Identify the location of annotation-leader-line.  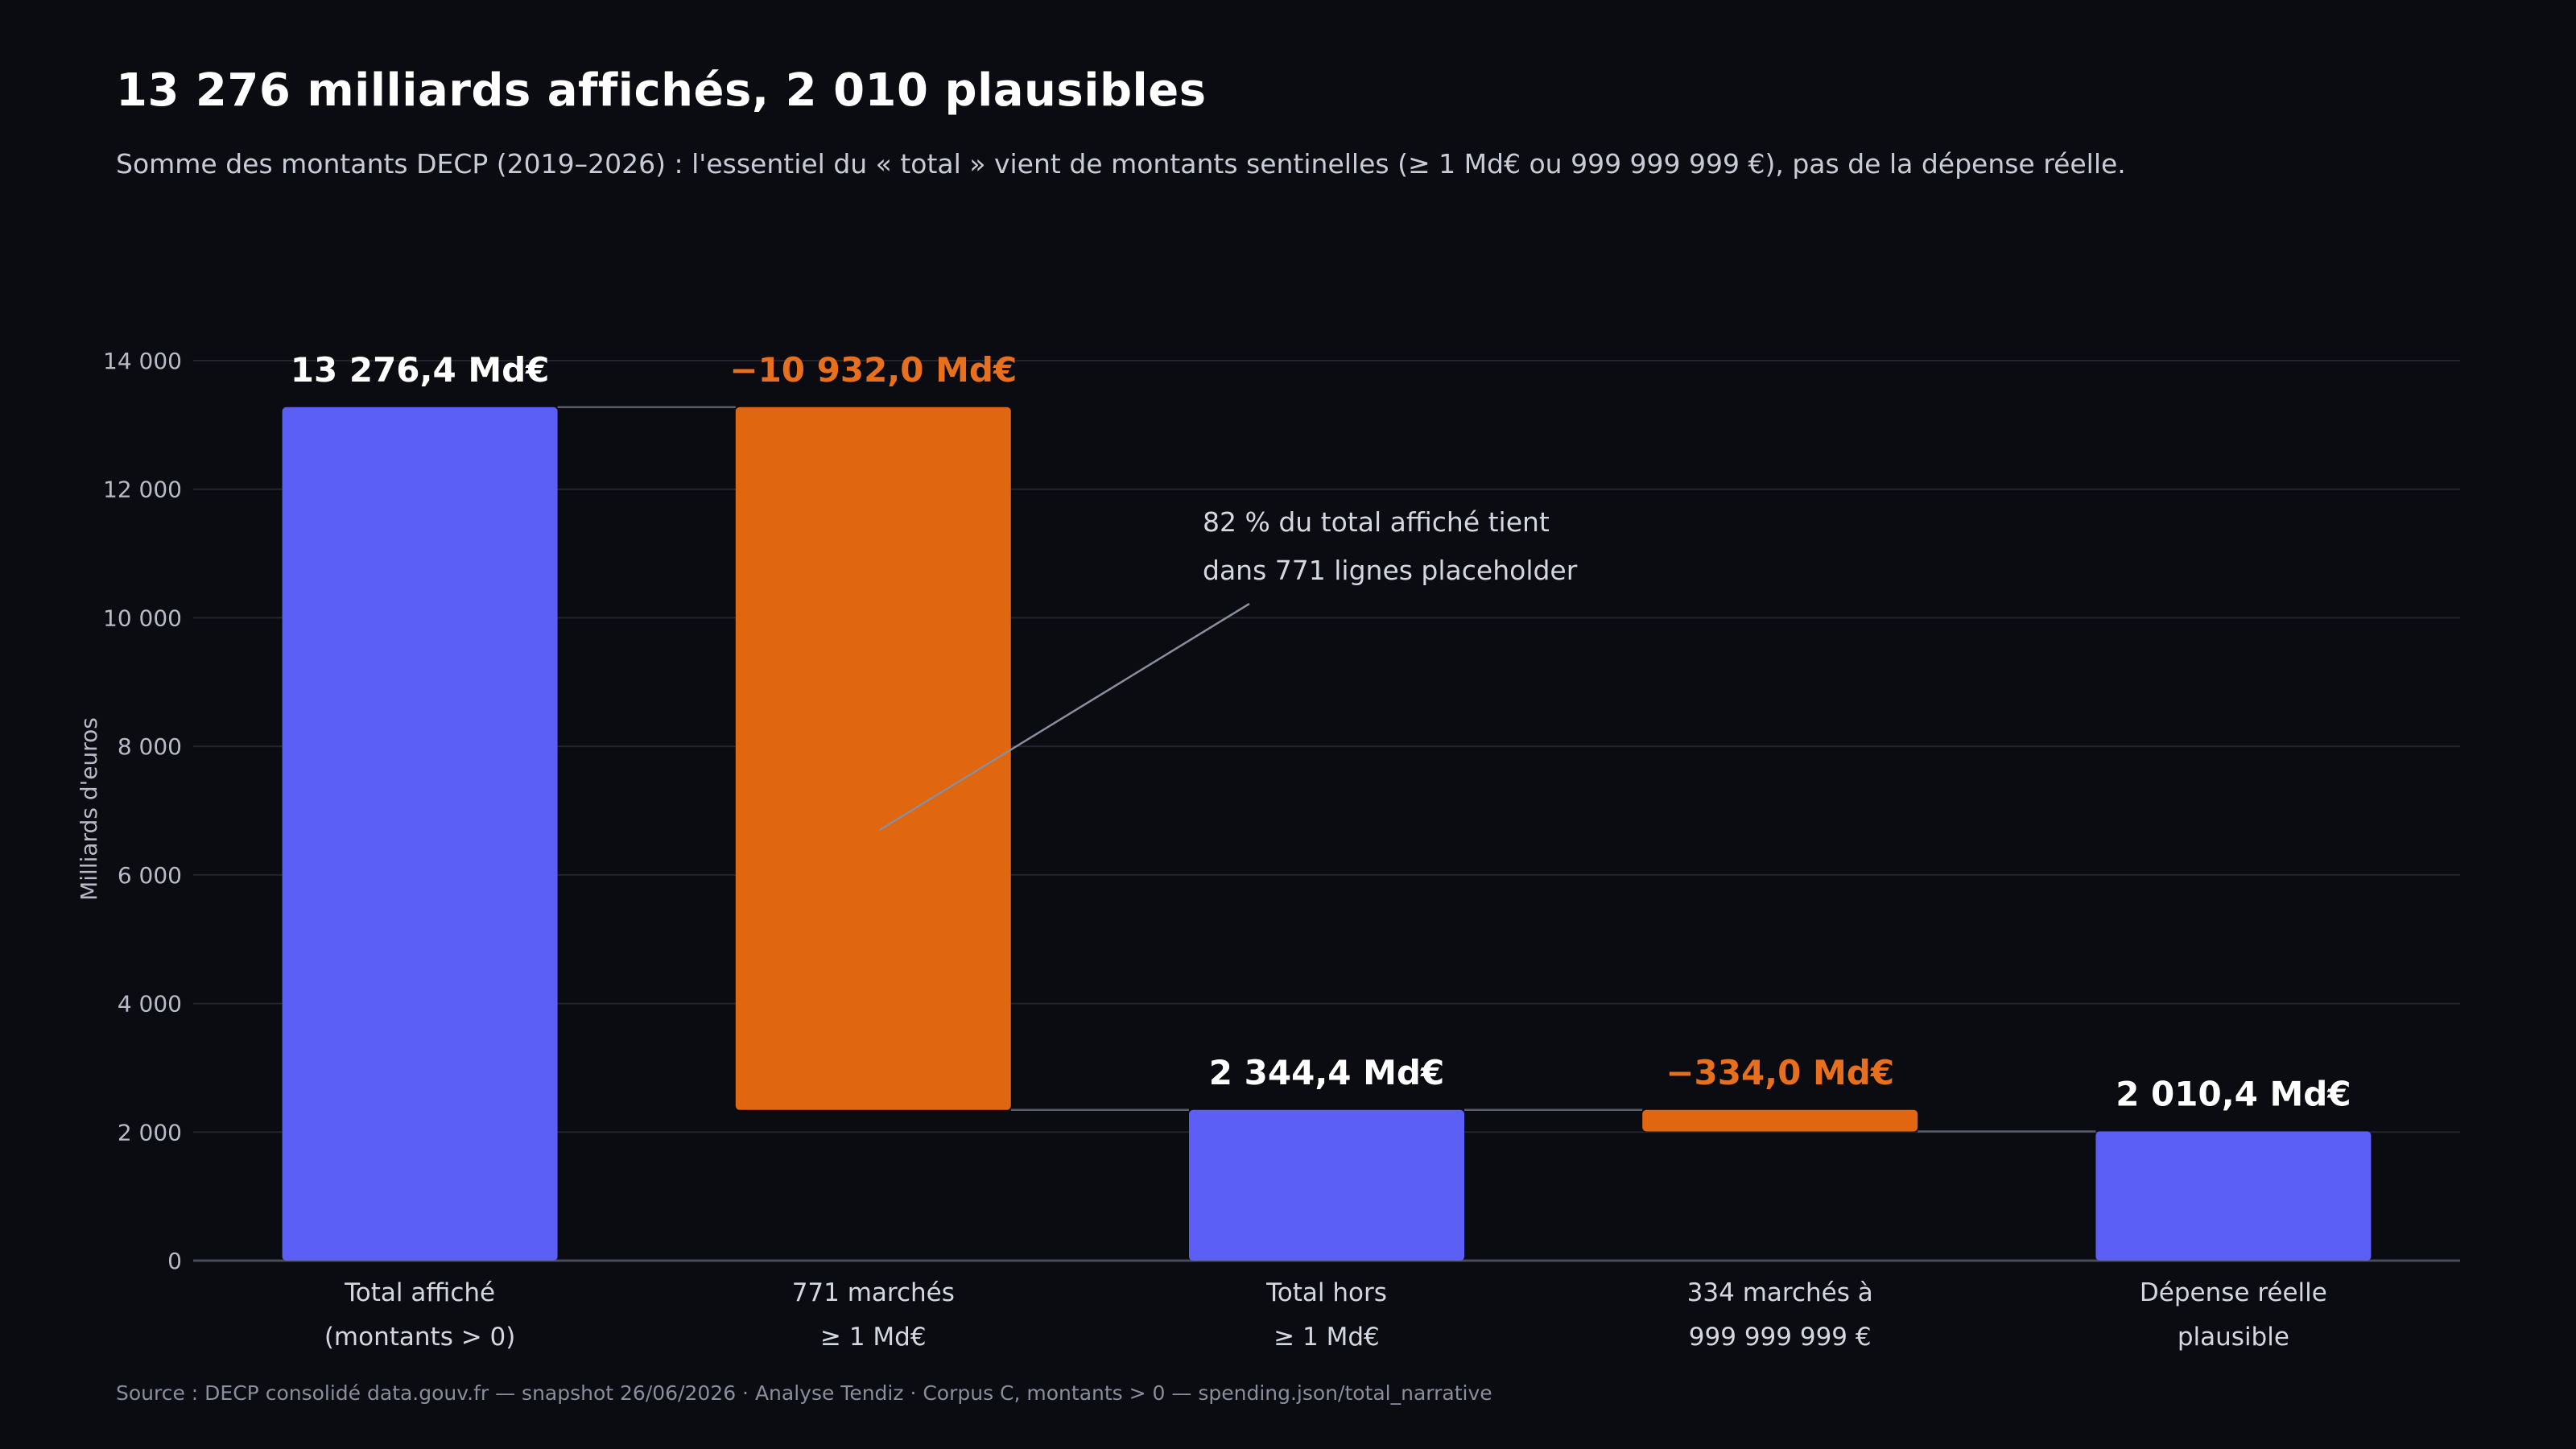
(1064, 717).